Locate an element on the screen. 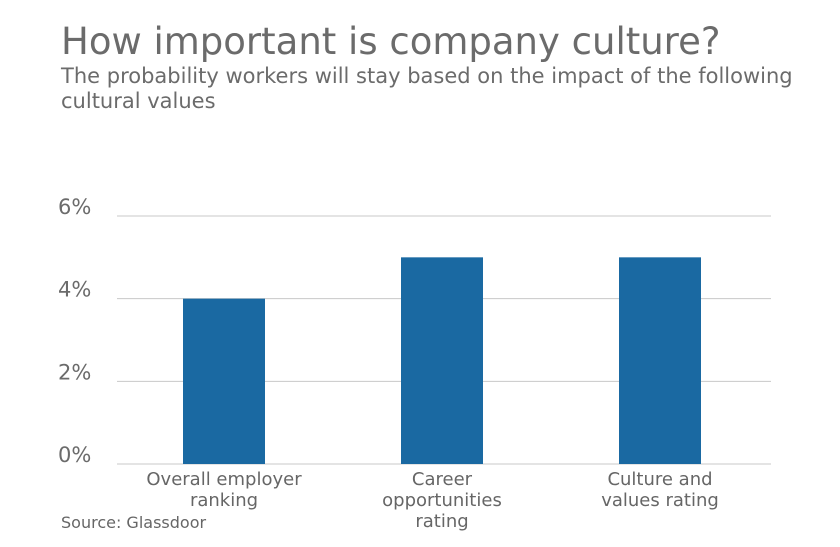 The width and height of the screenshot is (840, 547). x-tick-label-0-0: Overall employer is located at coordinates (224, 479).